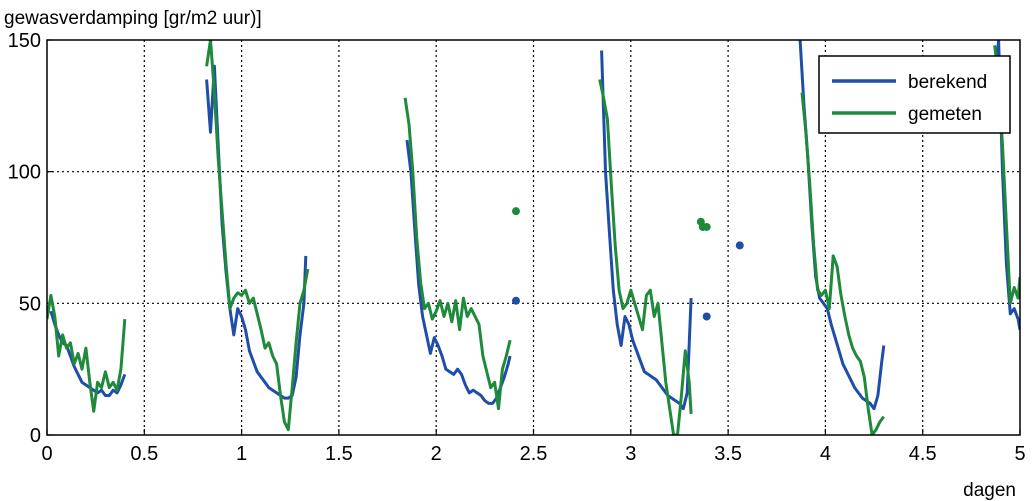 This screenshot has height=501, width=1032. I want to click on x-tick-label: 5, so click(1019, 454).